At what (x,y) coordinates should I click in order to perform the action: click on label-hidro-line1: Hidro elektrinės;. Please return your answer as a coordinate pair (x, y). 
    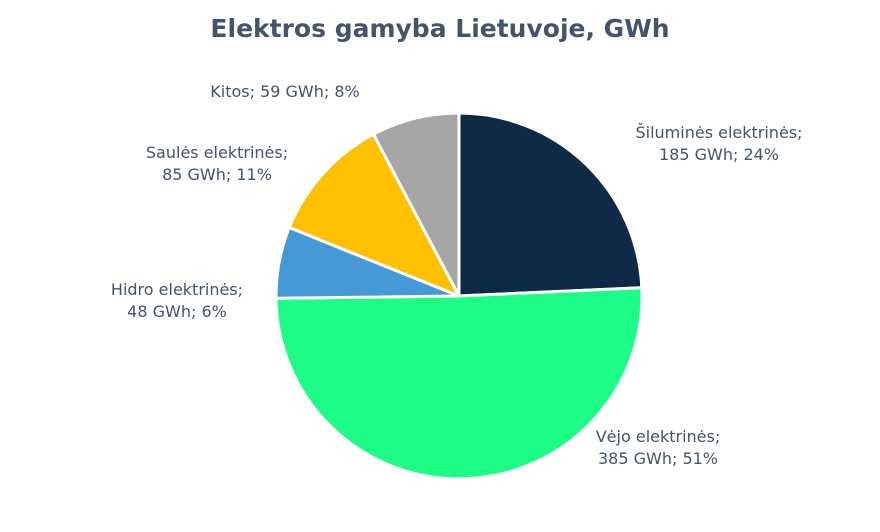
    Looking at the image, I should click on (177, 289).